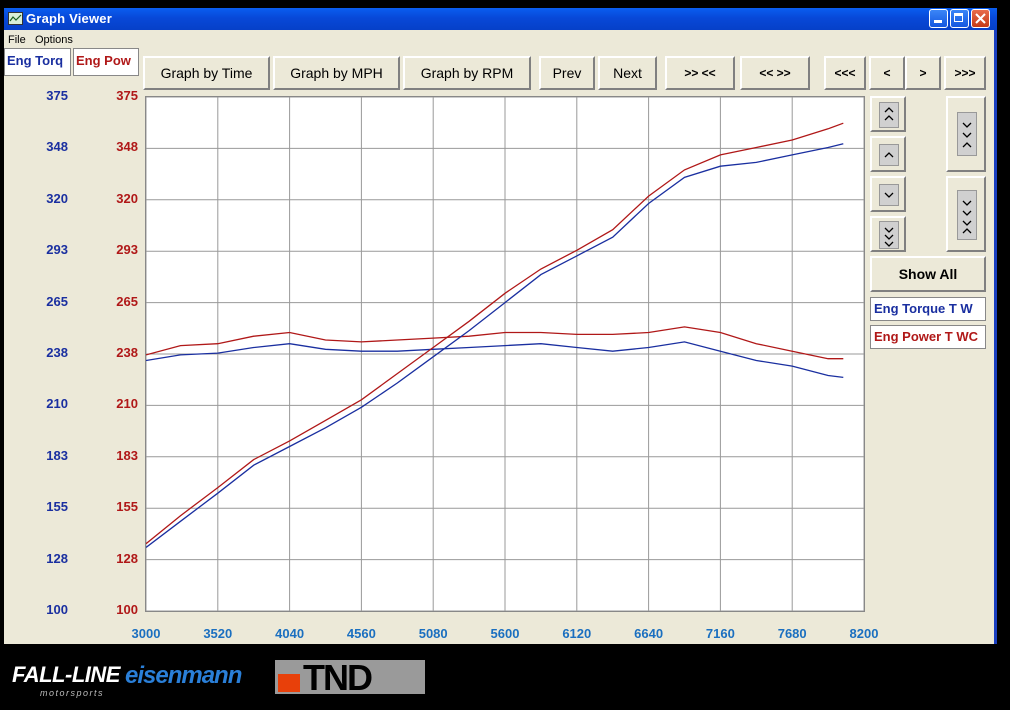 The height and width of the screenshot is (710, 1010). Describe the element at coordinates (500, 40) in the screenshot. I see `menu-bar: File Options` at that location.